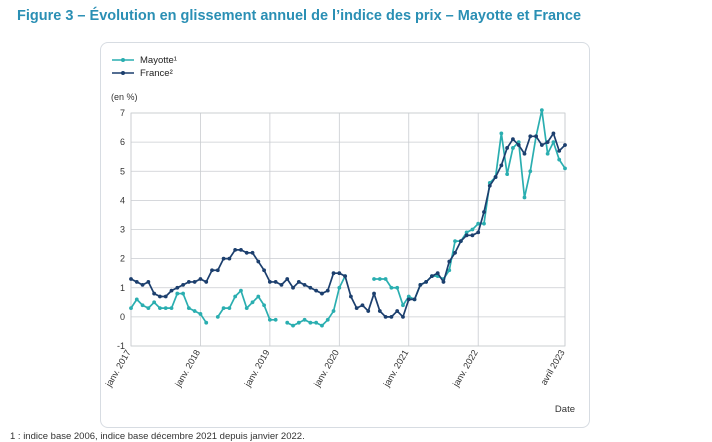  I want to click on x-tick-label: janv. 2018, so click(188, 368).